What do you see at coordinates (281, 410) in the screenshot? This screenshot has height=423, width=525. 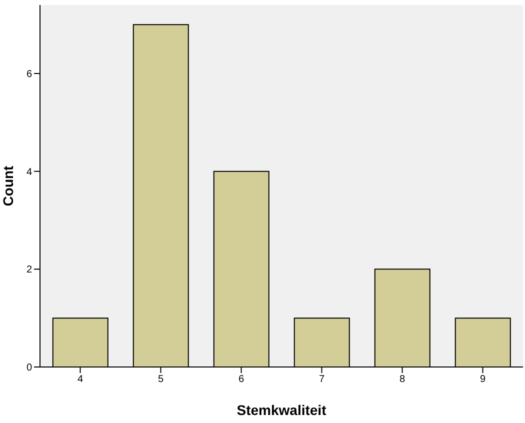 I see `x-axis-title: Stemkwaliteit` at bounding box center [281, 410].